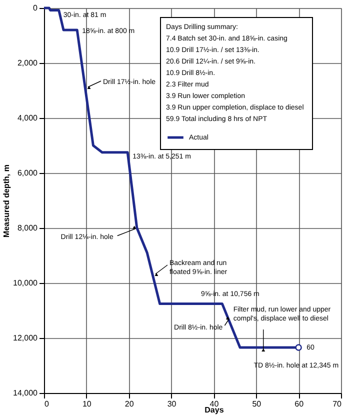 The width and height of the screenshot is (350, 416). I want to click on x-tick-label: 40, so click(215, 404).